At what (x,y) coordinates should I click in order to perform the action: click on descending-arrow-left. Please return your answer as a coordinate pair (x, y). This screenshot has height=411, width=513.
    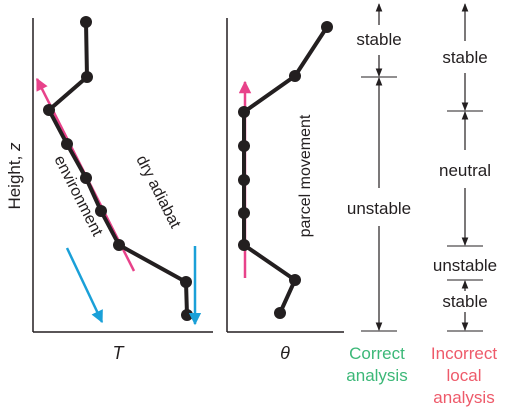
    Looking at the image, I should click on (84, 285).